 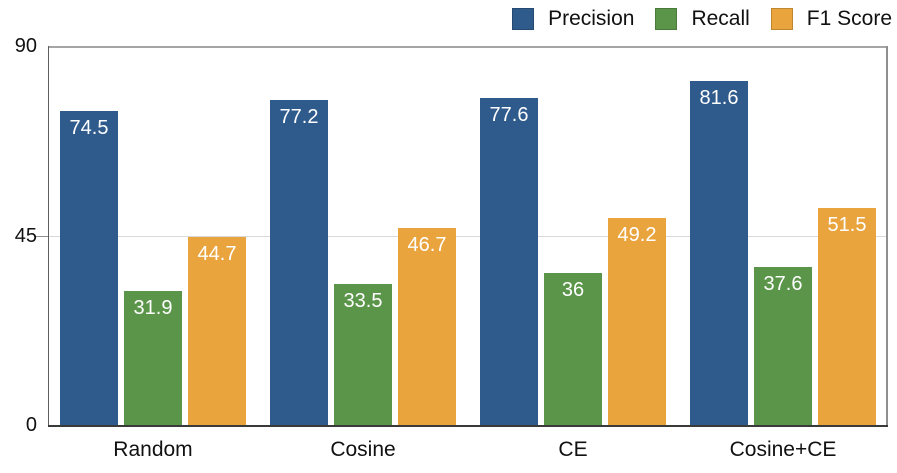 I want to click on bar-value-label: 77.2, so click(x=299, y=116).